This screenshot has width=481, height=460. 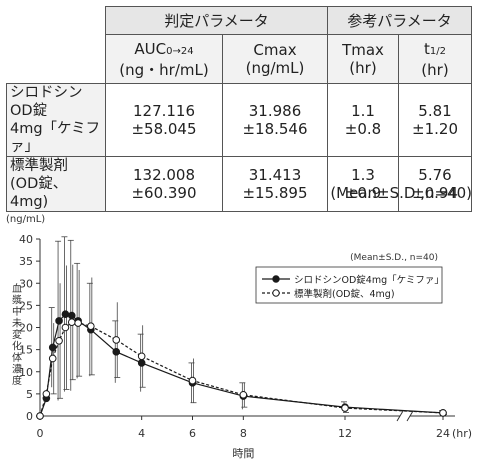 What do you see at coordinates (29, 394) in the screenshot?
I see `y-tick-label: 5` at bounding box center [29, 394].